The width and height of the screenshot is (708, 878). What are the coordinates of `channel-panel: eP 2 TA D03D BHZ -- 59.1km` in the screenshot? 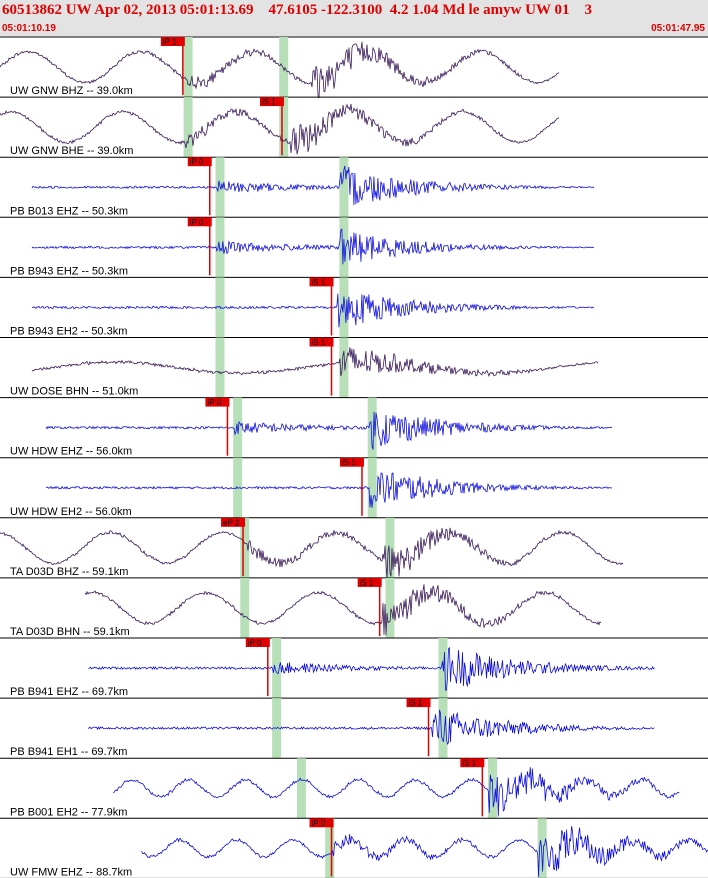 It's located at (354, 548).